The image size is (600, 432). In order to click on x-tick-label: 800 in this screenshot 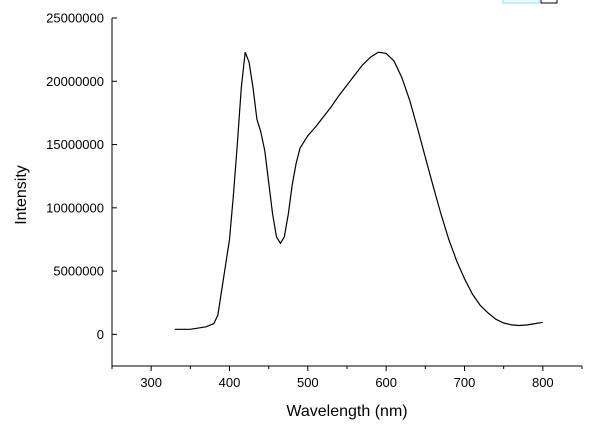, I will do `click(543, 382)`.